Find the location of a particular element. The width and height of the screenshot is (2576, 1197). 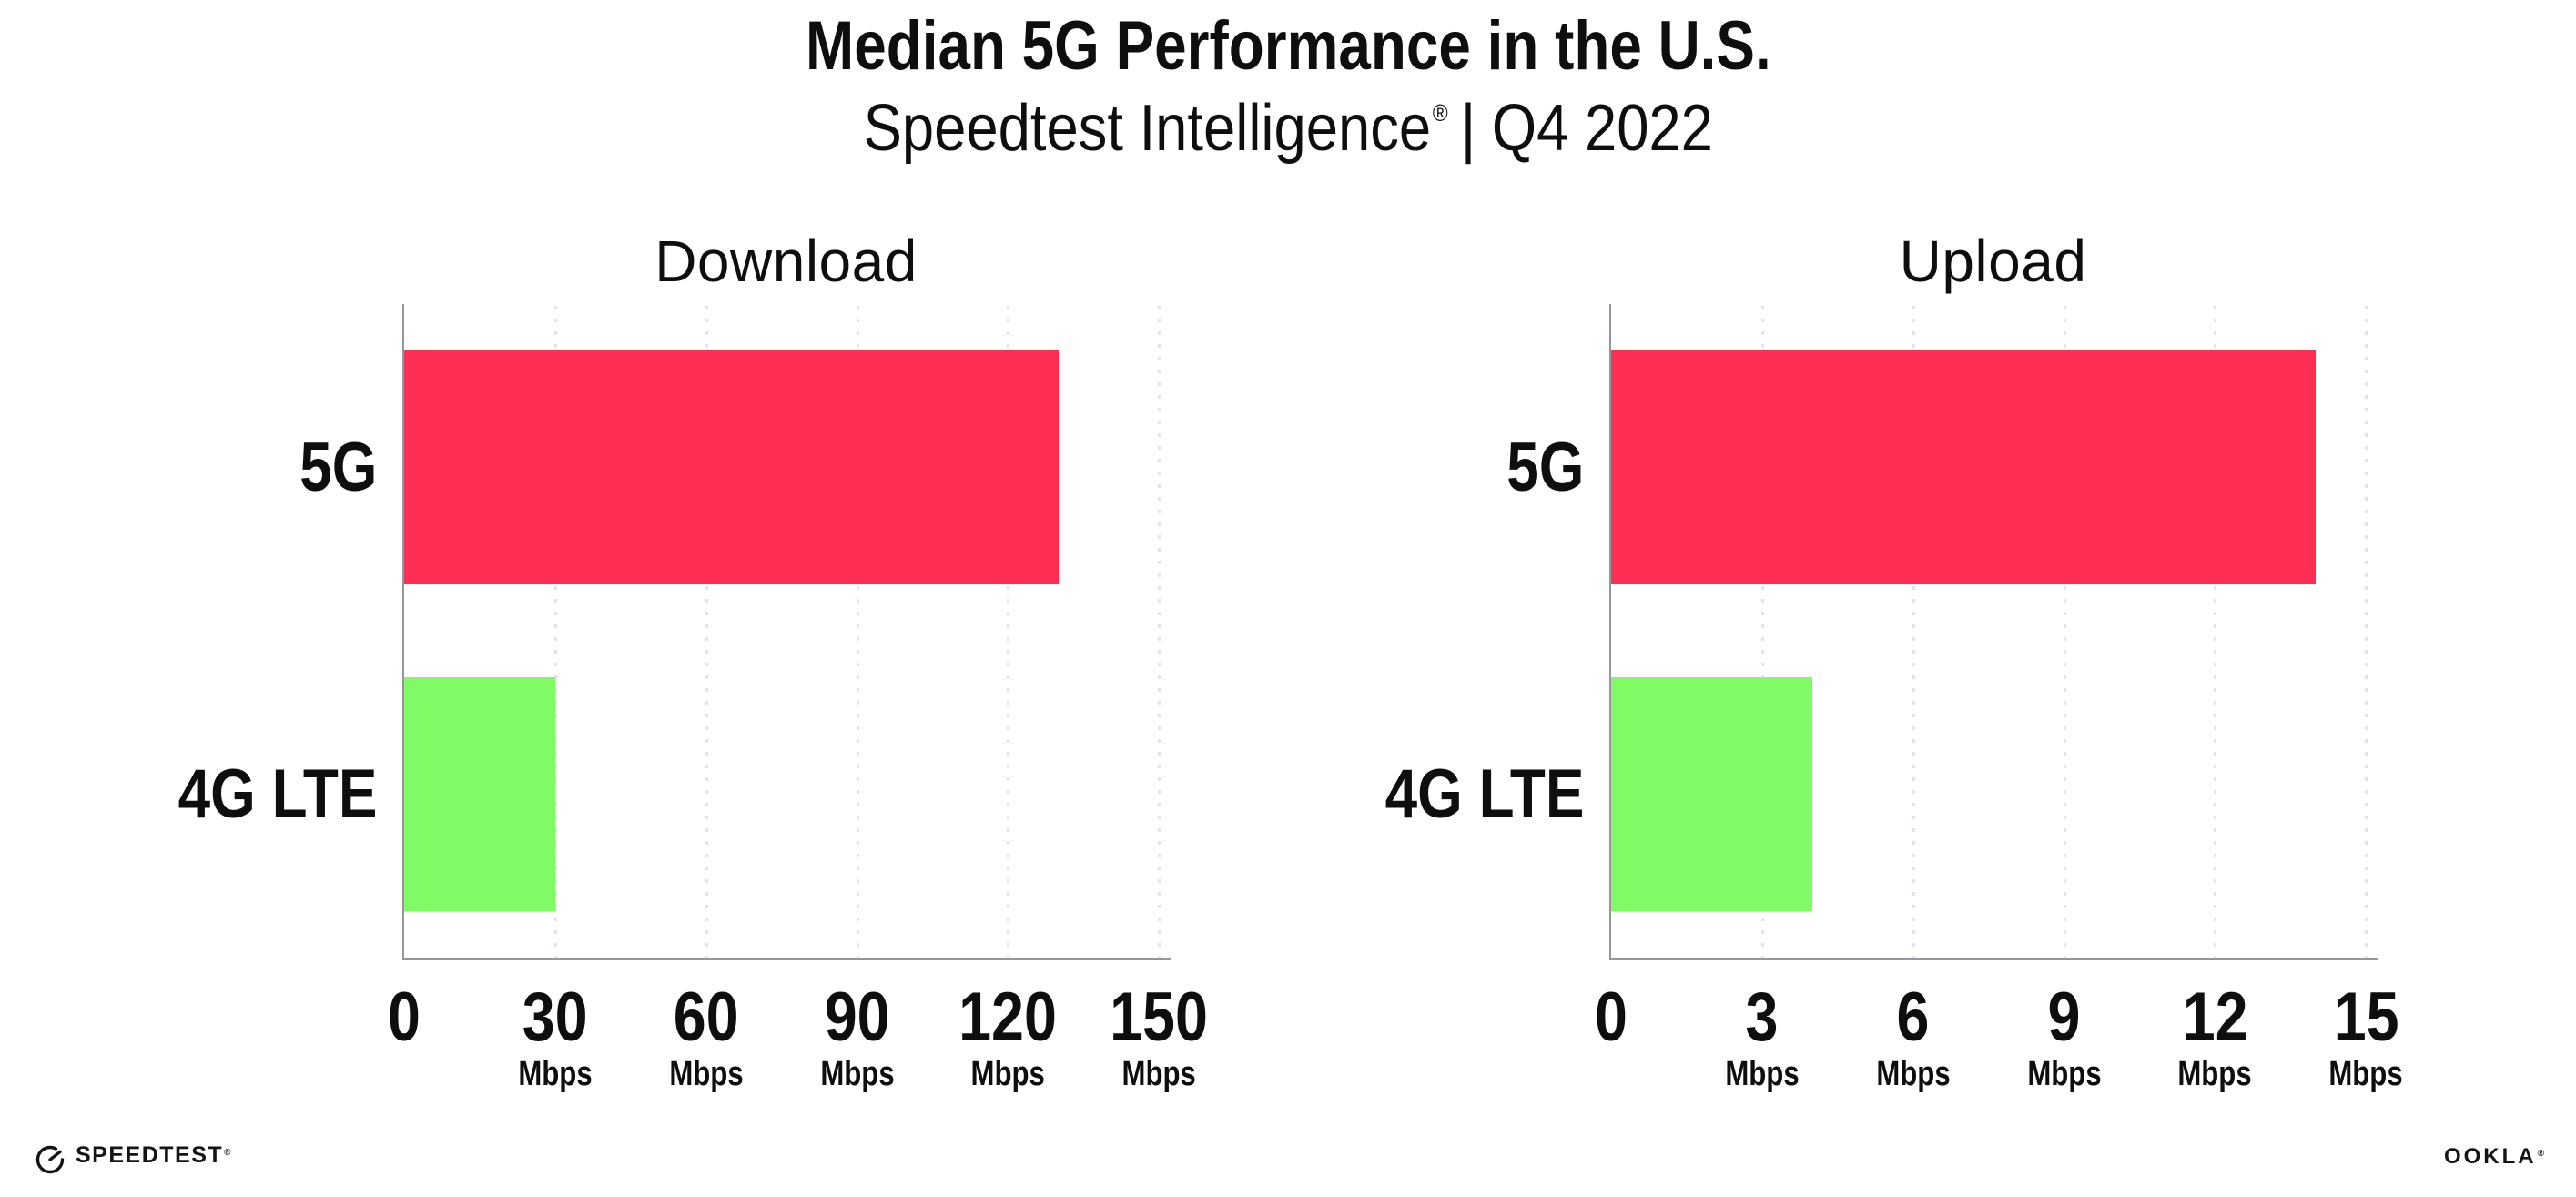

x-axis-tick-150: 150 Mbps is located at coordinates (1159, 1036).